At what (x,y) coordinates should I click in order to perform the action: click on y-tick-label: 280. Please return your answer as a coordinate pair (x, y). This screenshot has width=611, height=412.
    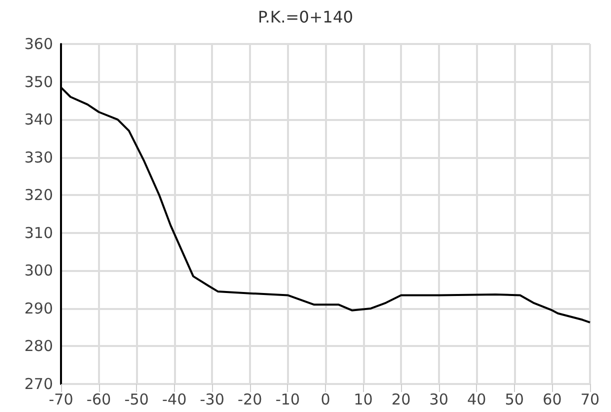
    Looking at the image, I should click on (38, 346).